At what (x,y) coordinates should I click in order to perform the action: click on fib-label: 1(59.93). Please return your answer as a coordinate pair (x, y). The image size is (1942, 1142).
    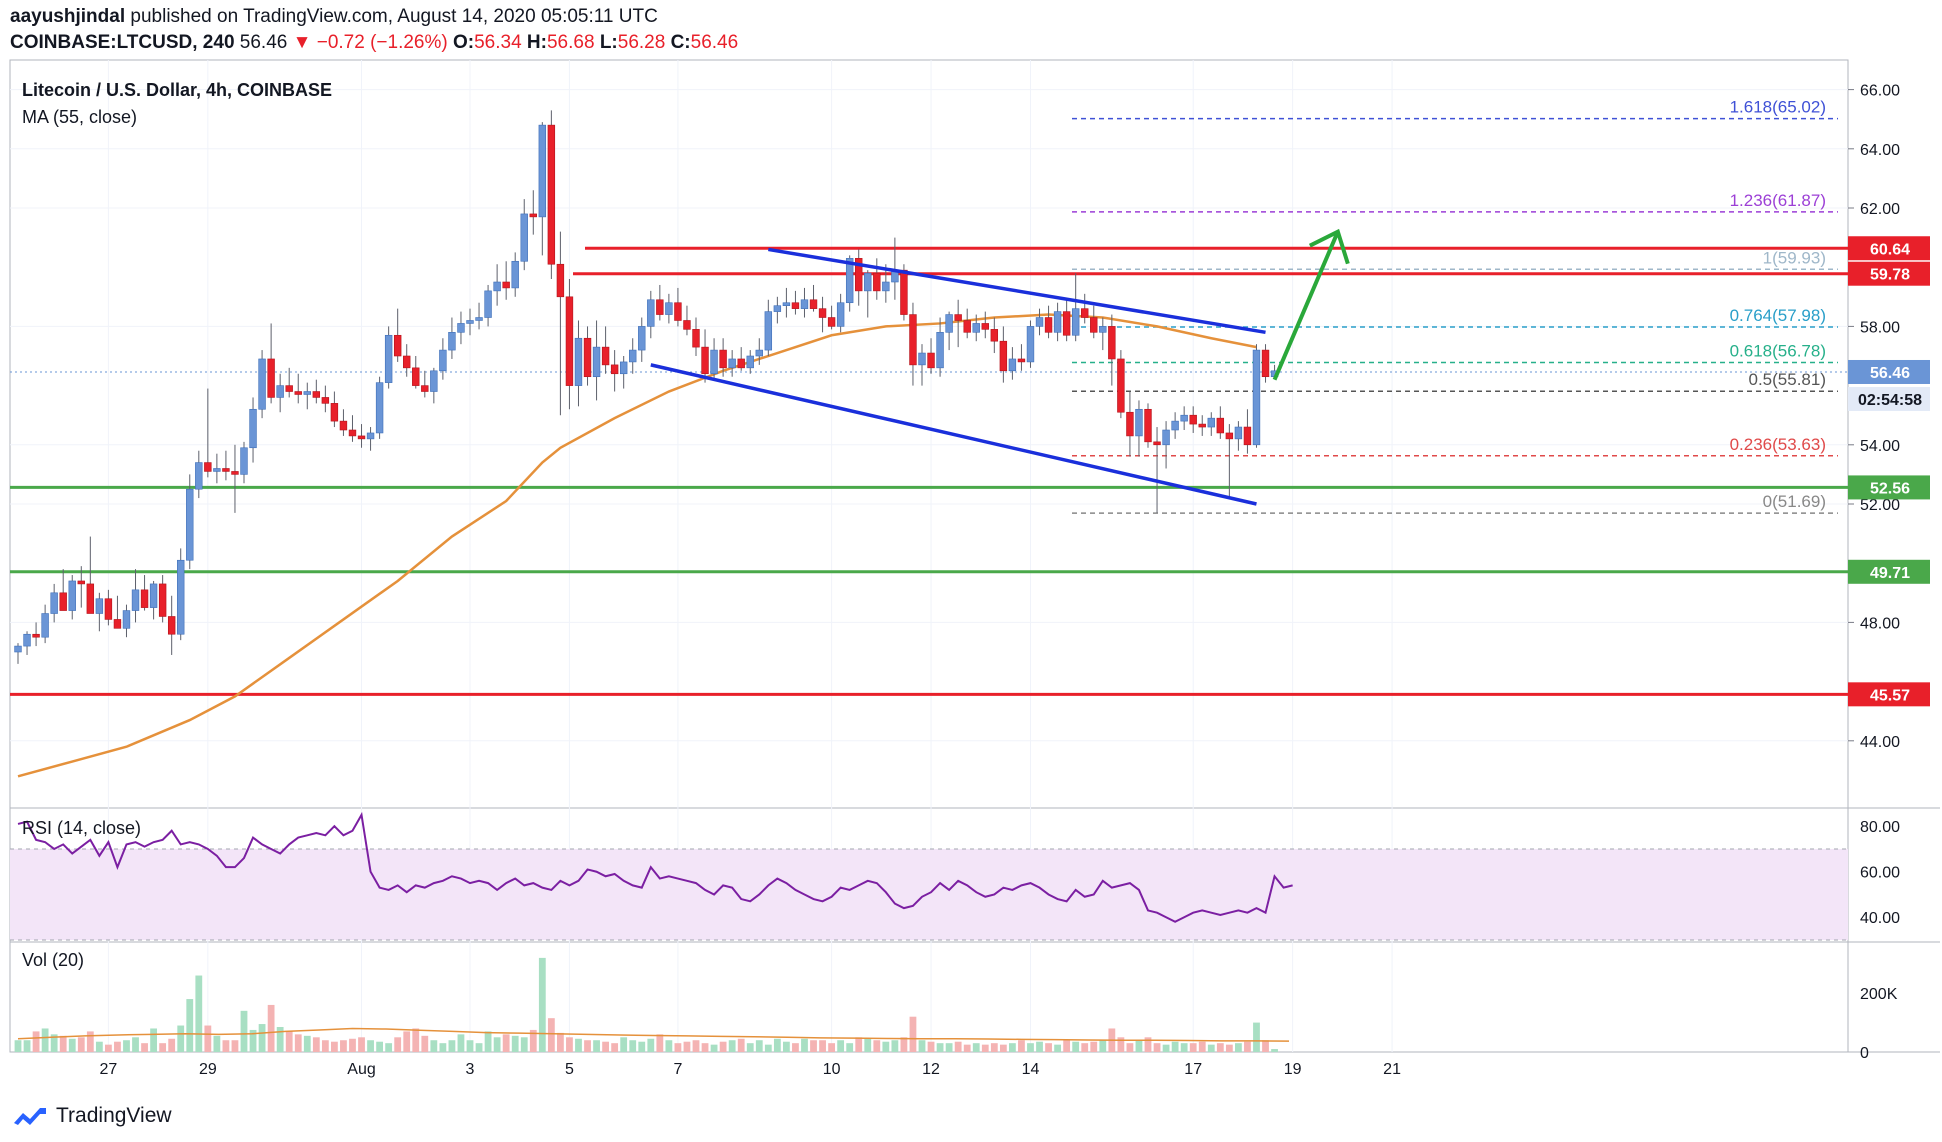
    Looking at the image, I should click on (1794, 257).